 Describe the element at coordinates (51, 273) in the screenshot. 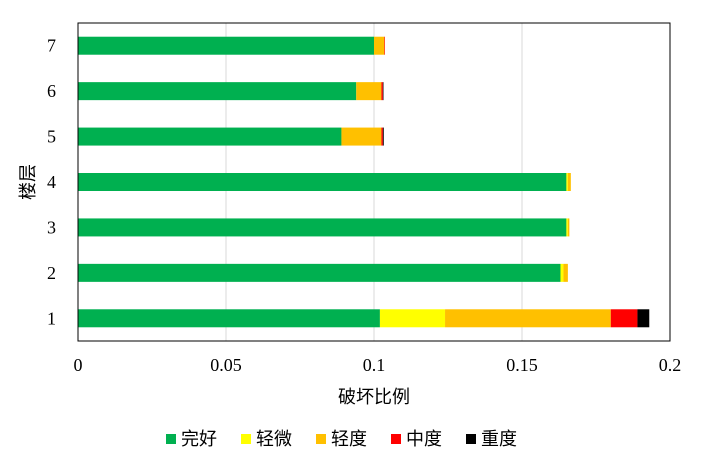

I see `y-tick-label: 2` at that location.